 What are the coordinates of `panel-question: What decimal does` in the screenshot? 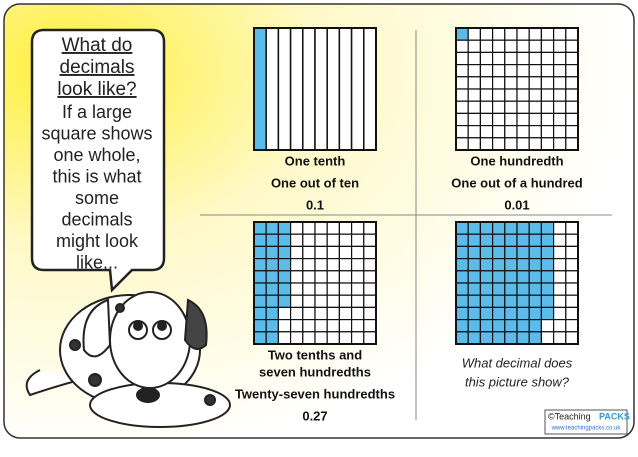 It's located at (517, 362).